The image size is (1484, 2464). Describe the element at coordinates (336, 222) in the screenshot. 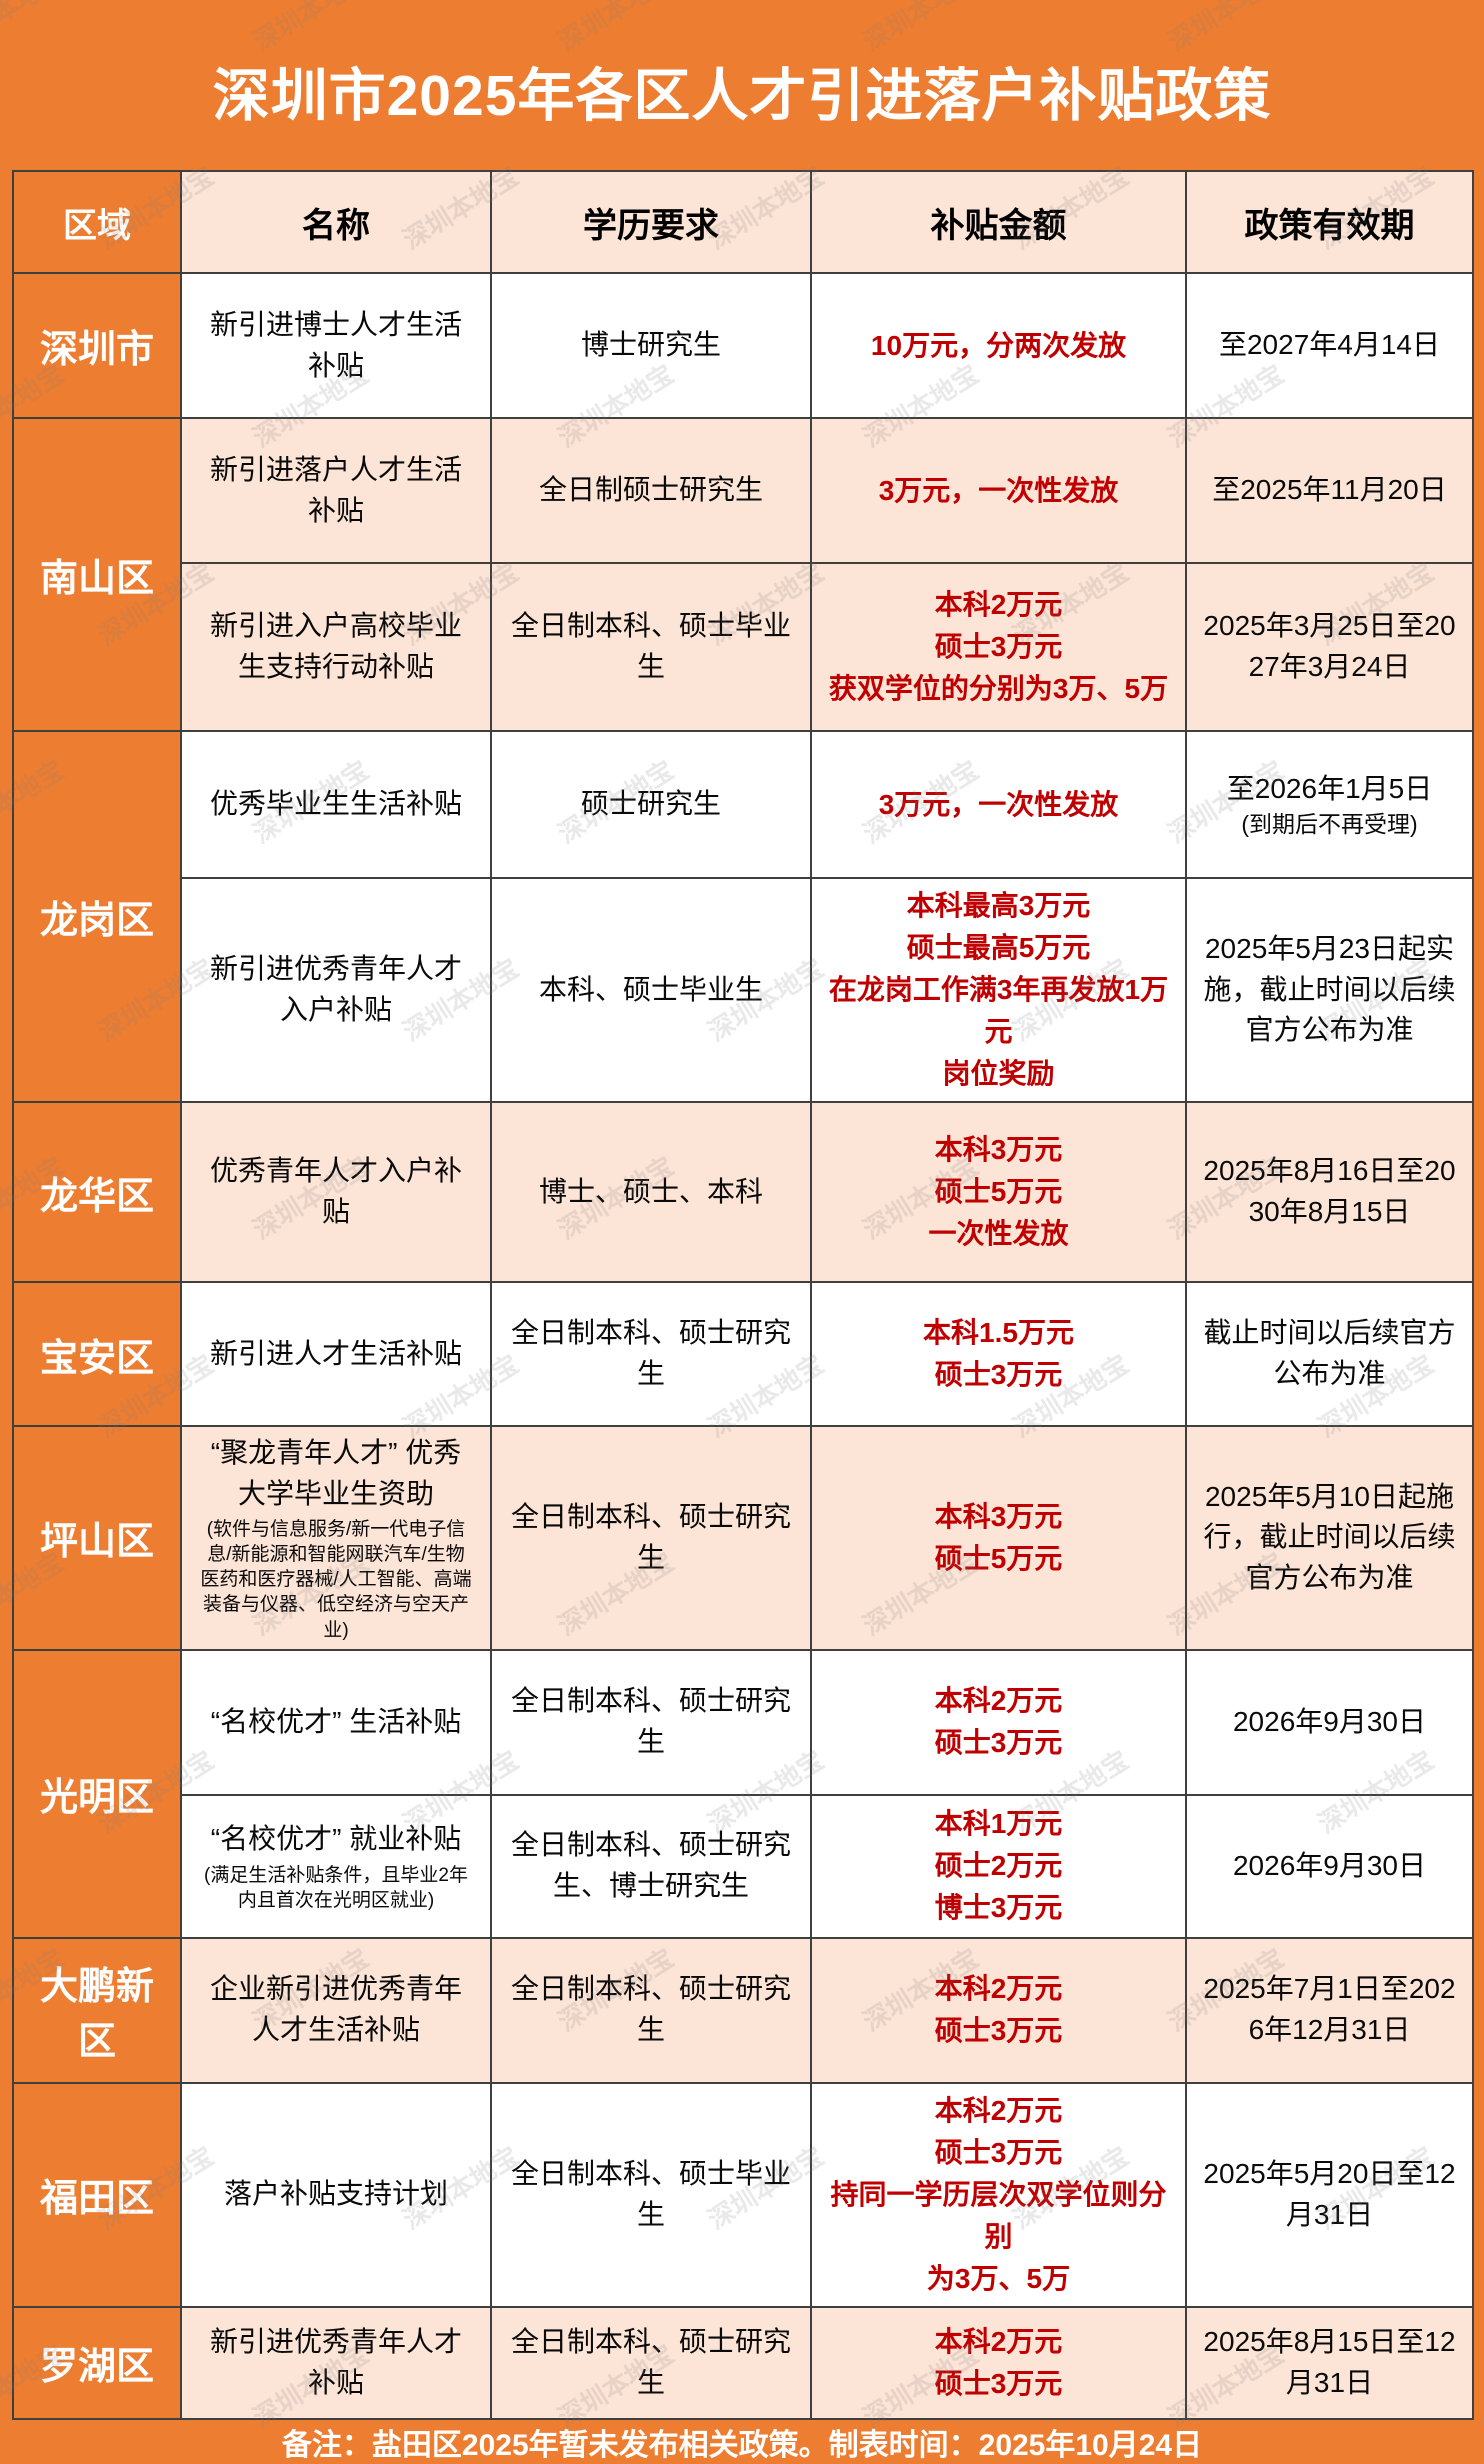

I see `col-header-name: 名称` at that location.